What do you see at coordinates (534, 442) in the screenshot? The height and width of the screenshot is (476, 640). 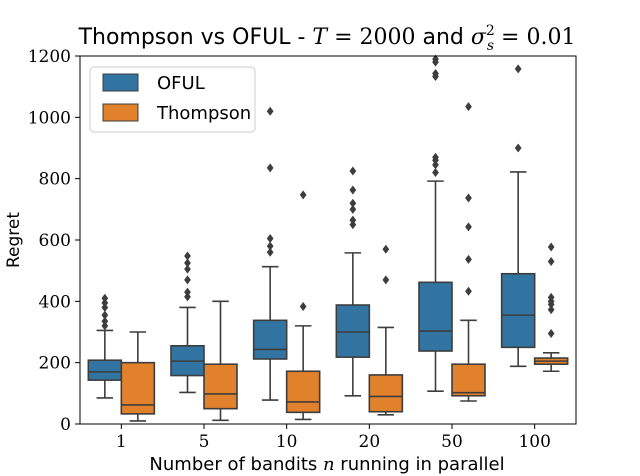 I see `x-tick-label-100: 100` at bounding box center [534, 442].